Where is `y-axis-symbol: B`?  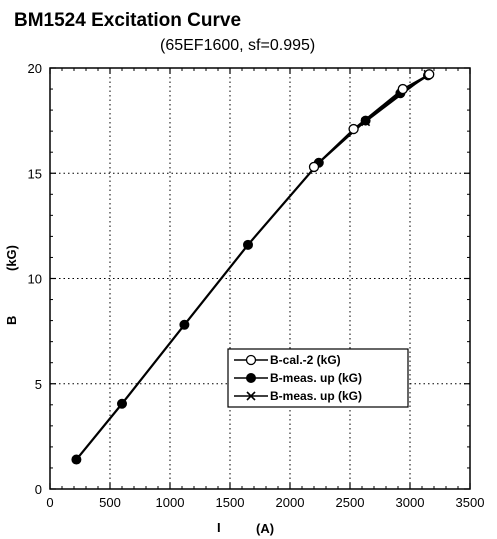 y-axis-symbol: B is located at coordinates (11, 320).